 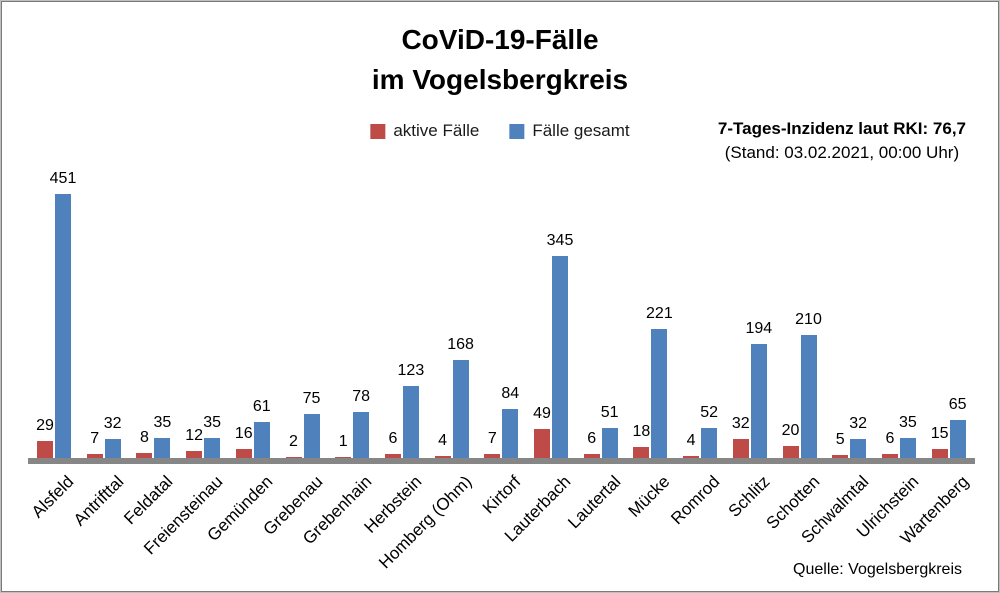 What do you see at coordinates (261, 406) in the screenshot?
I see `value-label-total: 61` at bounding box center [261, 406].